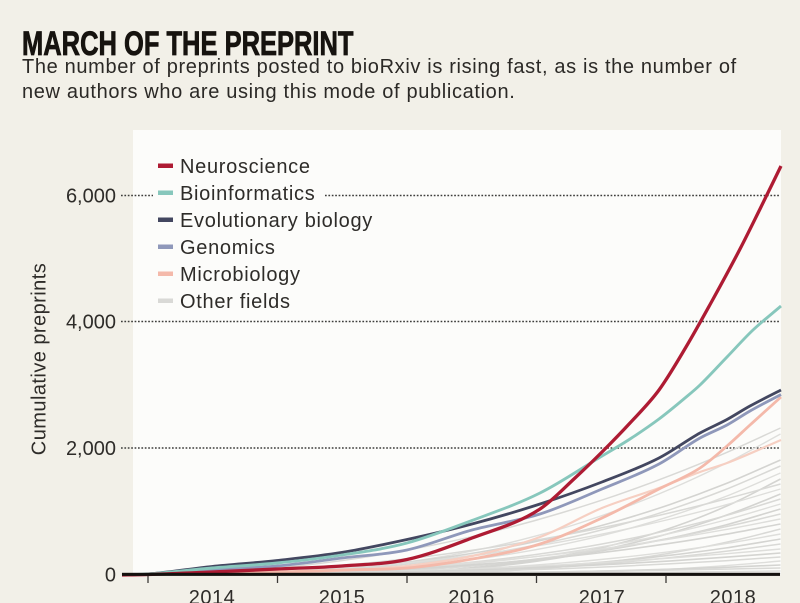  What do you see at coordinates (228, 248) in the screenshot?
I see `svg-text: Genomics` at bounding box center [228, 248].